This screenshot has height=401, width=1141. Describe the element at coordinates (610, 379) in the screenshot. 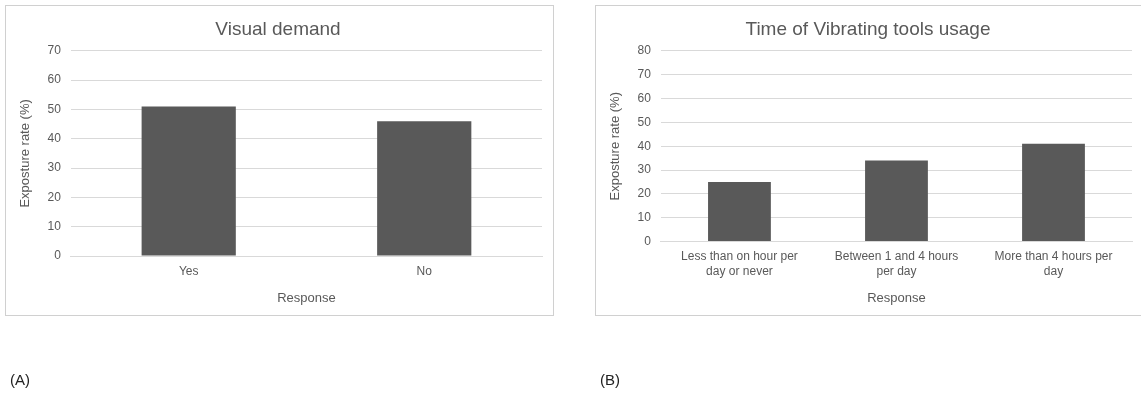

I see `text: (B)` at that location.